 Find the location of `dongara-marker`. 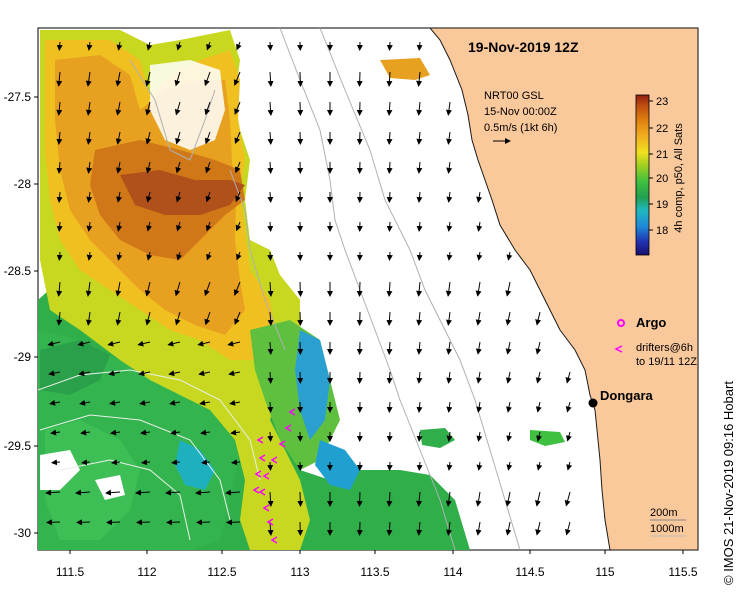

dongara-marker is located at coordinates (593, 403).